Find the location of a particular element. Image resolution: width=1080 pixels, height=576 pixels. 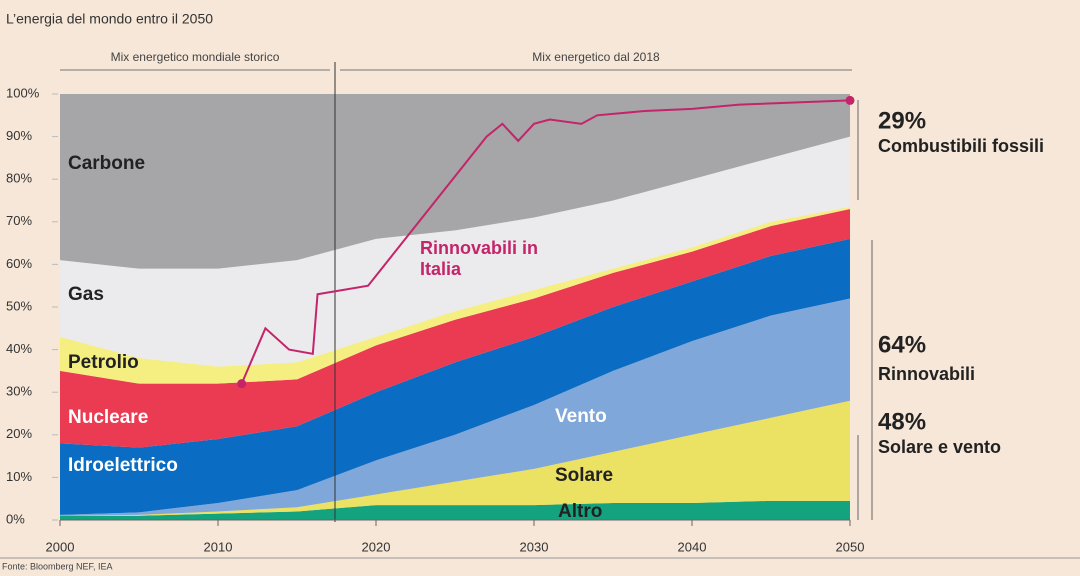

callout-value: 64% is located at coordinates (902, 344).